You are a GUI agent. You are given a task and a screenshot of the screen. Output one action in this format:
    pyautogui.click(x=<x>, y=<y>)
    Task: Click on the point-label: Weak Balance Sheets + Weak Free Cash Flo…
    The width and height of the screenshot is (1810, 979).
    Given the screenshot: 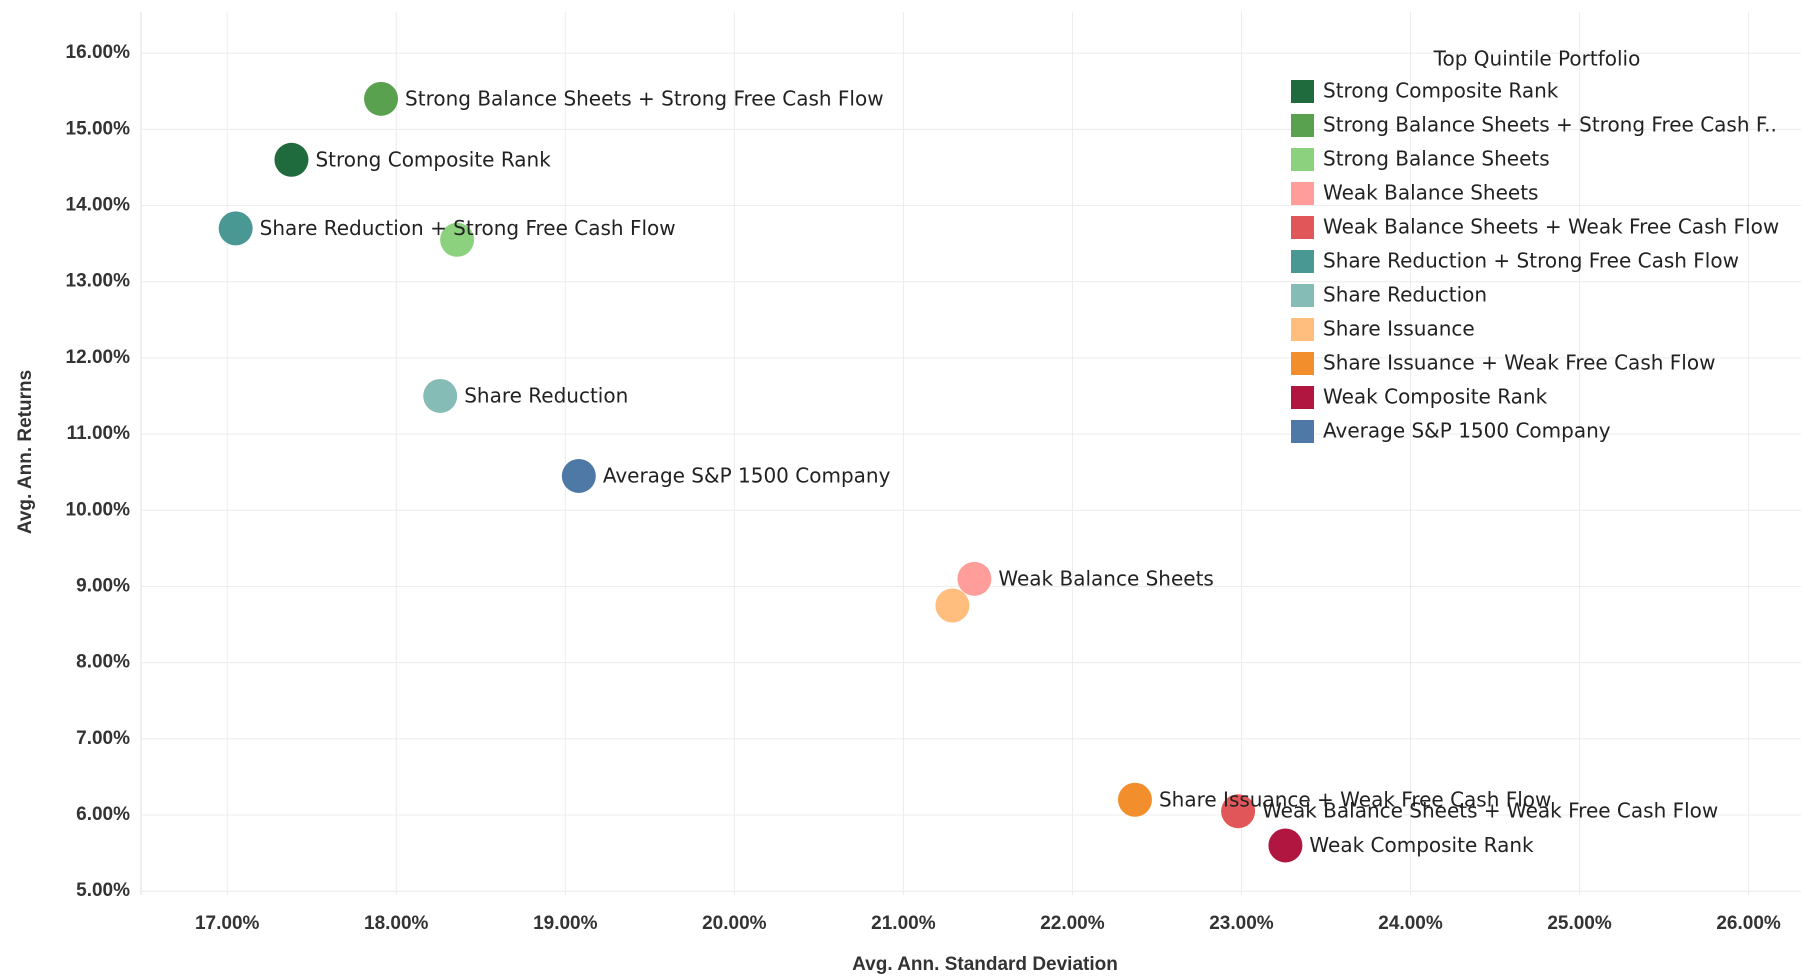 What is the action you would take?
    pyautogui.click(x=1490, y=811)
    